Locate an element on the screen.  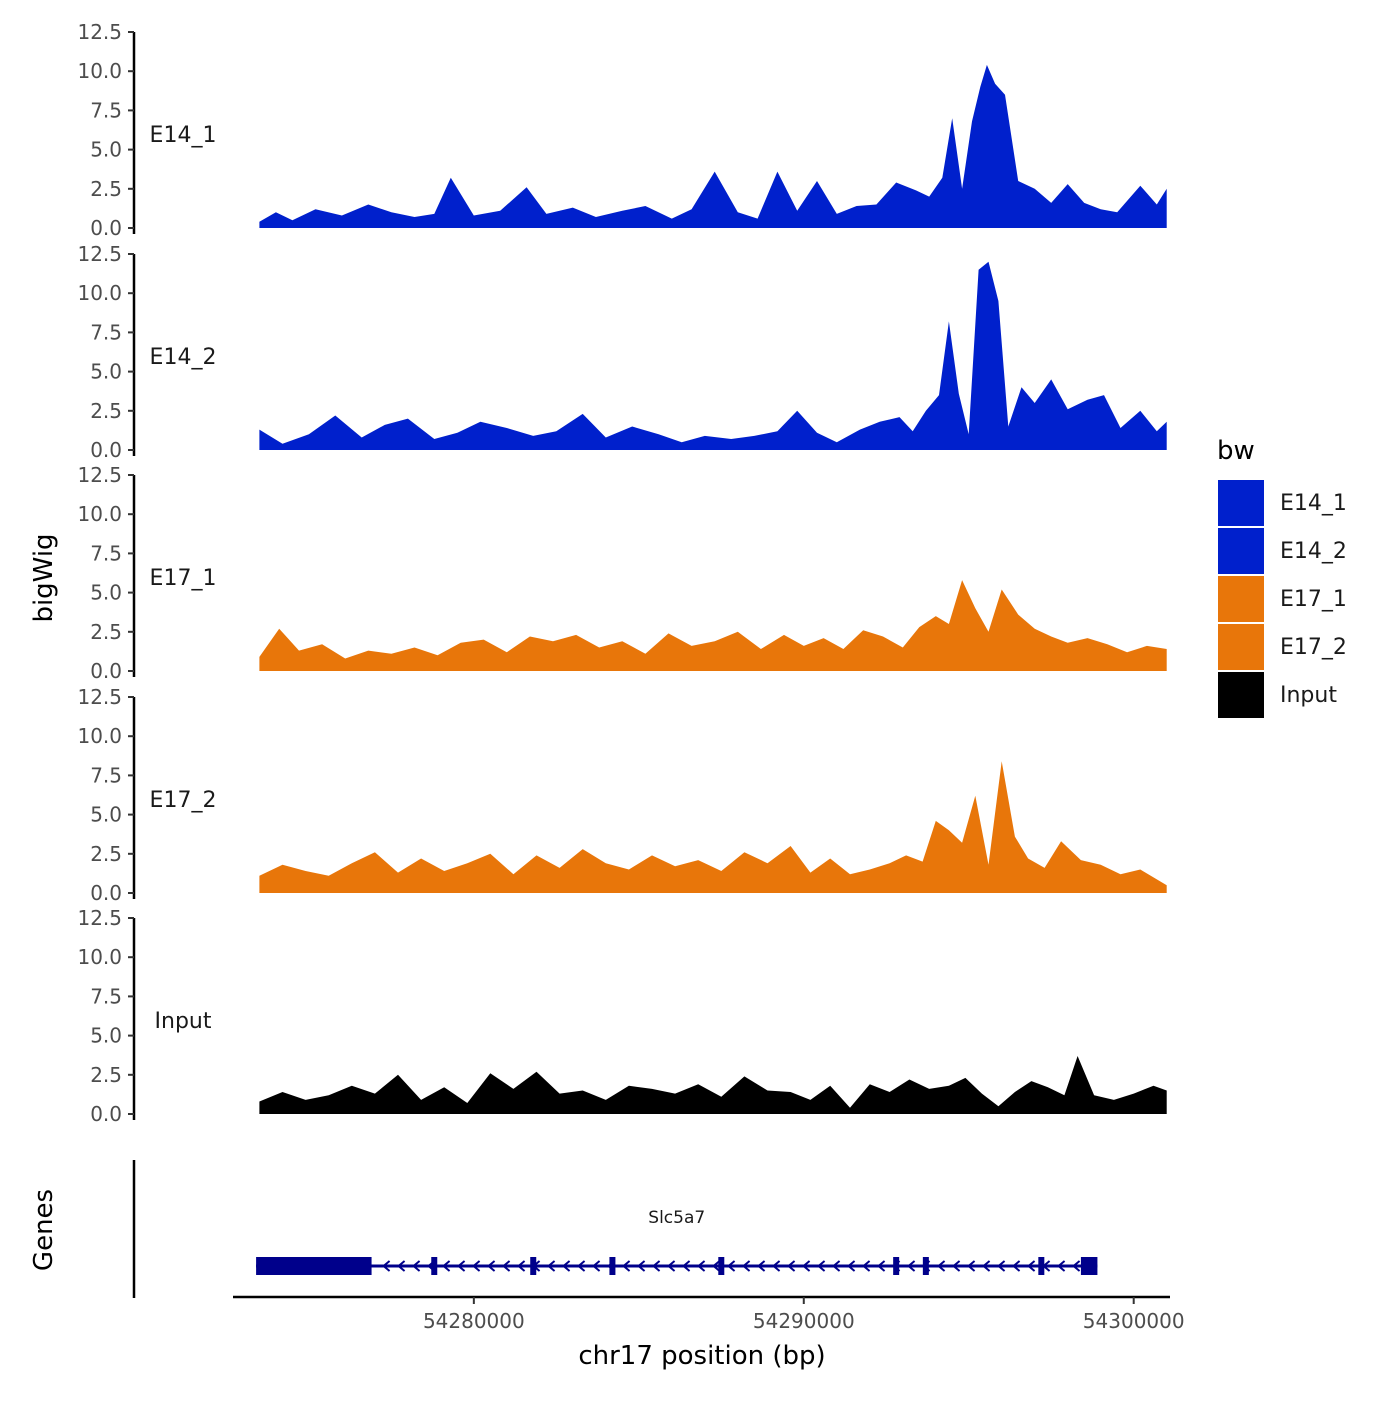
x-tick-label: 54280000 is located at coordinates (474, 1321).